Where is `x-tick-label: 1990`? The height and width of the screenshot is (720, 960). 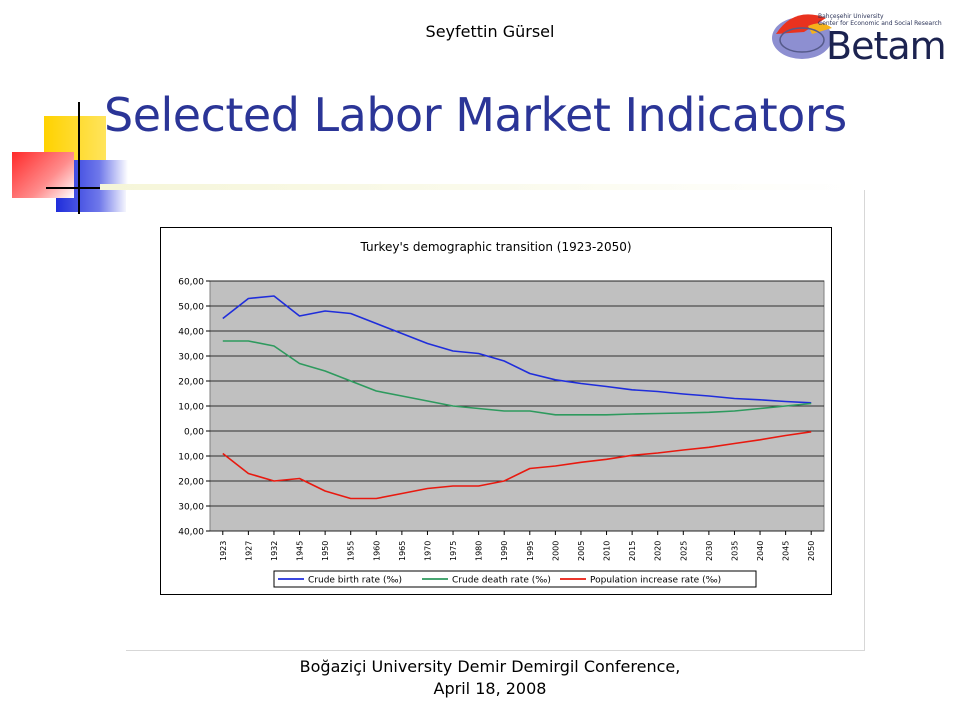
x-tick-label: 1990 is located at coordinates (504, 551).